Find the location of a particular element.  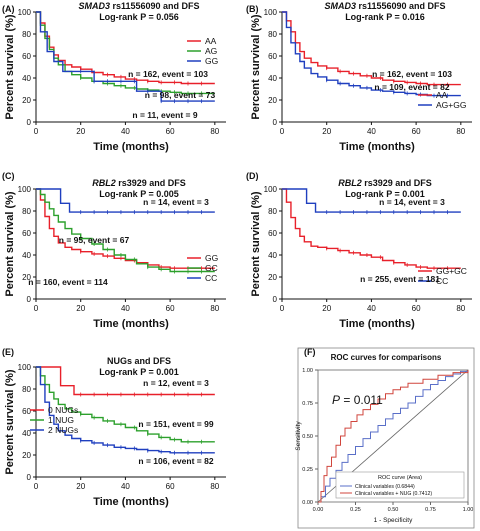

panel-title-gene: RBL2 is located at coordinates (104, 183).